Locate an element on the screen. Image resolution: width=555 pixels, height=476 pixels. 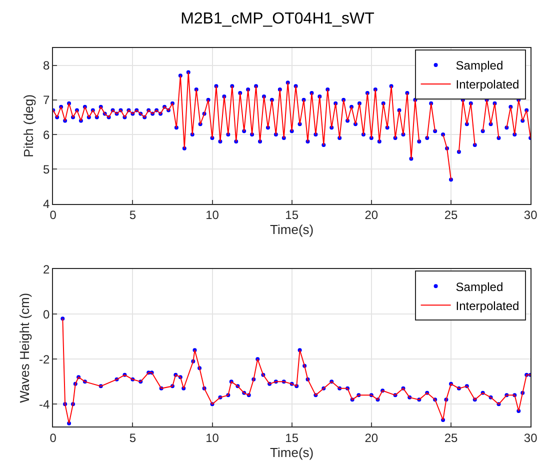
y-tick-label: 2 is located at coordinates (46, 269).